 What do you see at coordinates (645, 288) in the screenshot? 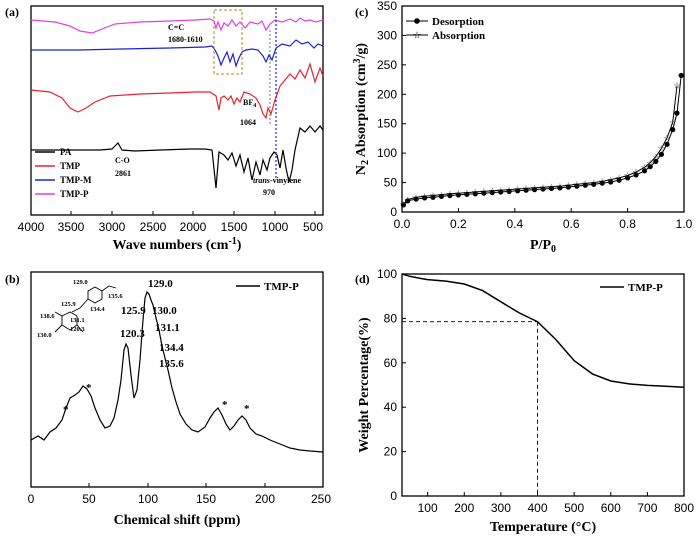
I see `legend-label-tga: TMP-P` at bounding box center [645, 288].